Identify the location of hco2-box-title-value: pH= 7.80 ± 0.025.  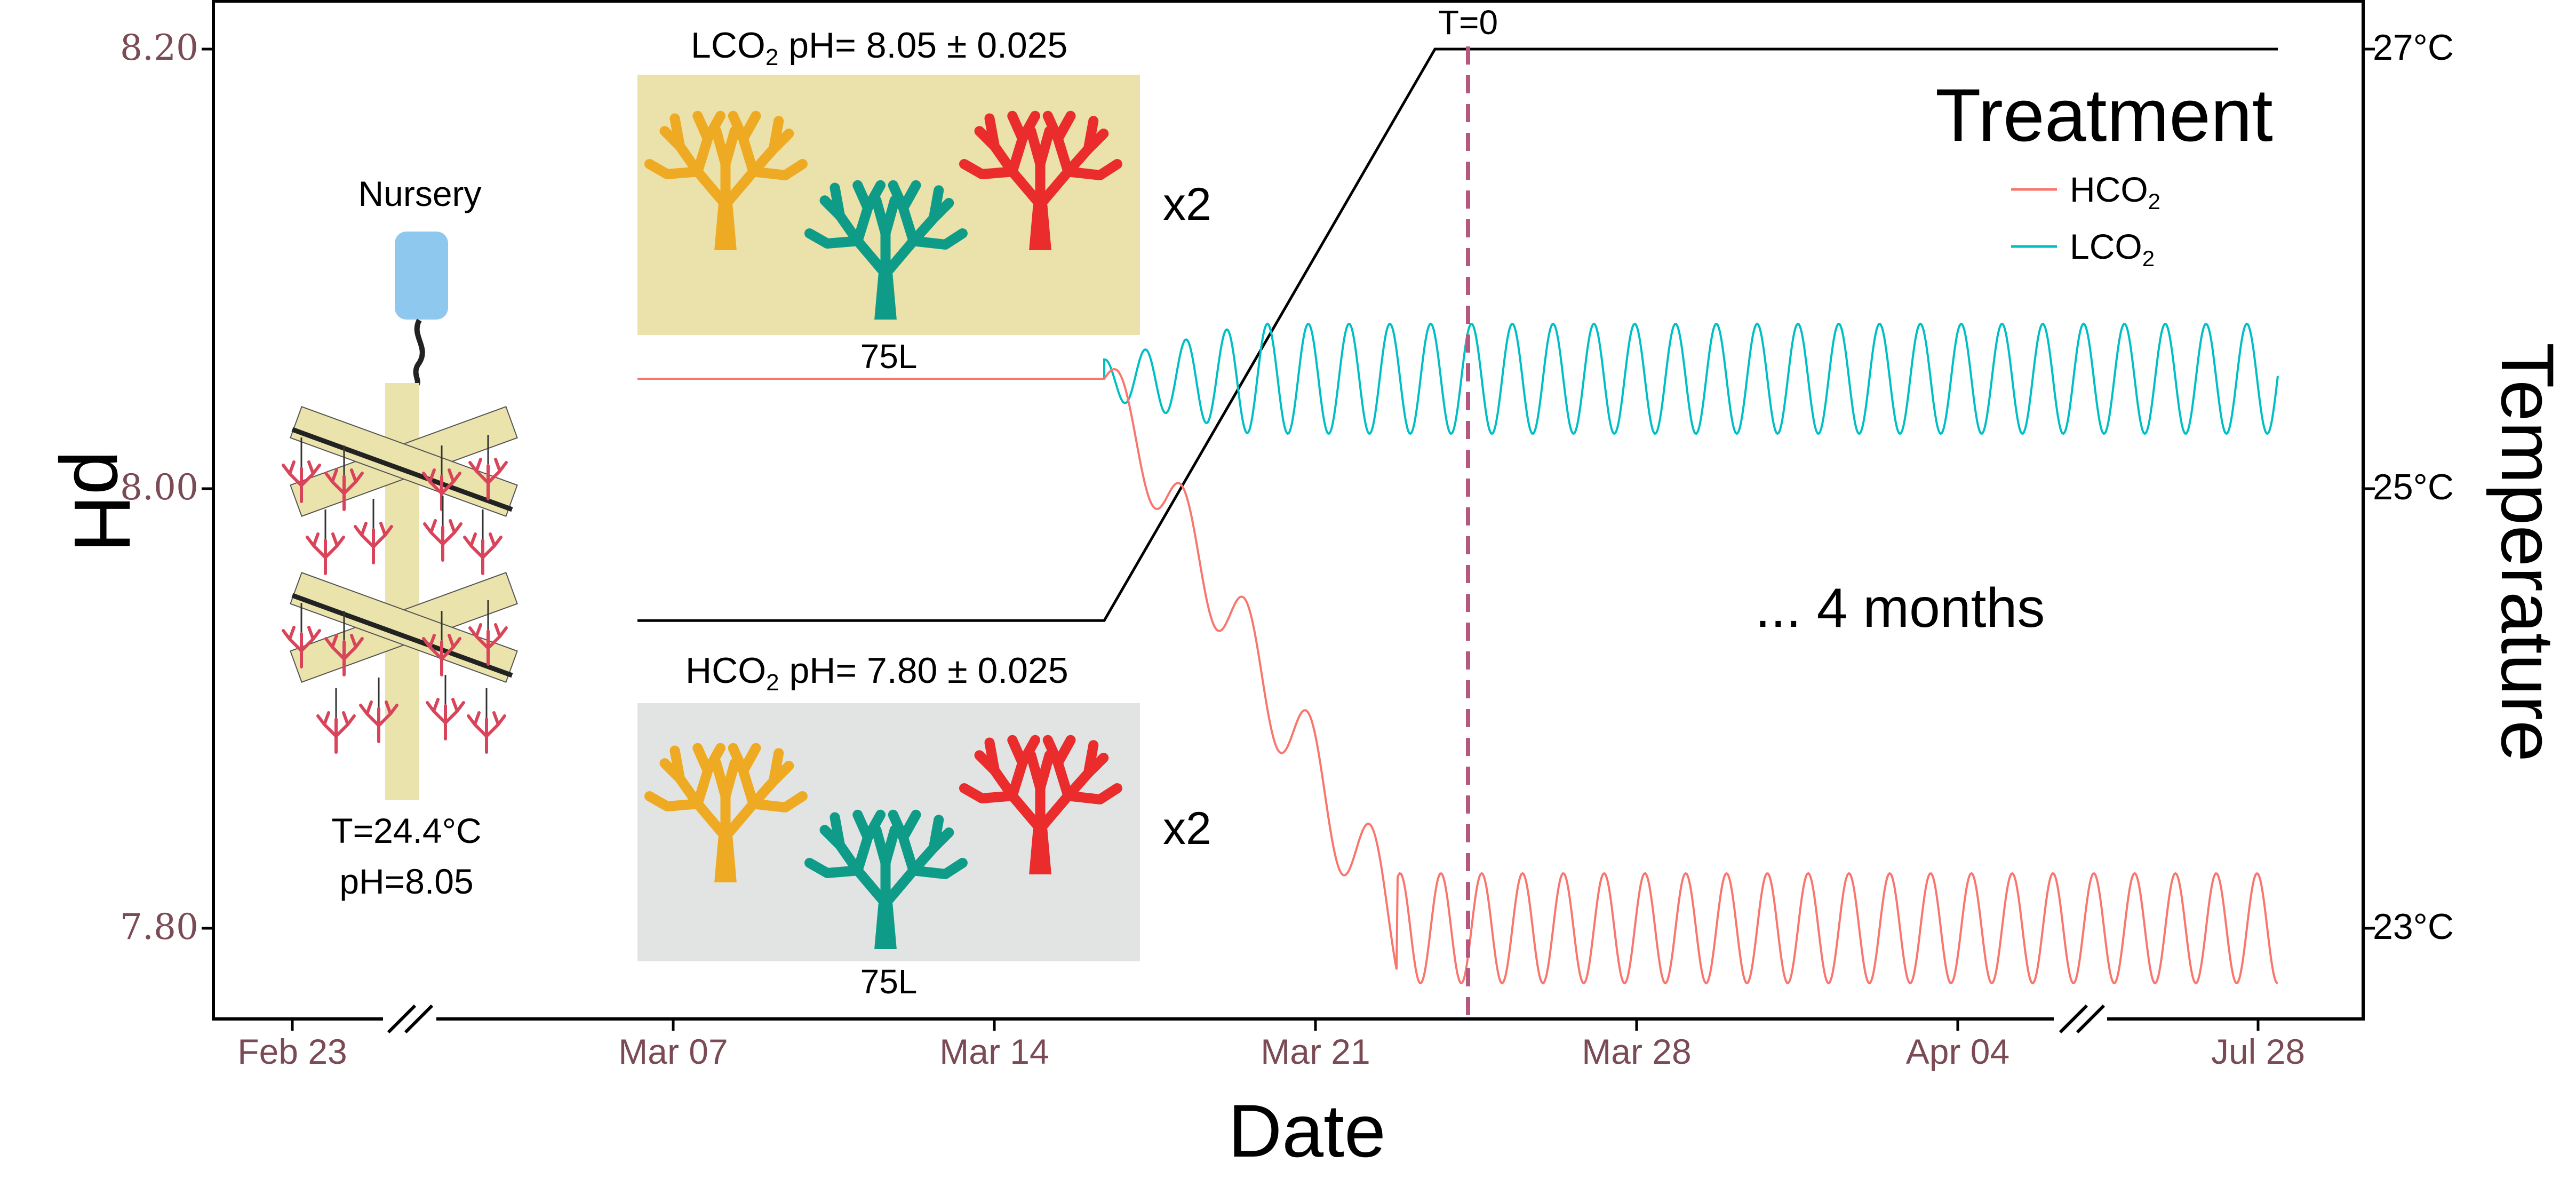
(923, 670).